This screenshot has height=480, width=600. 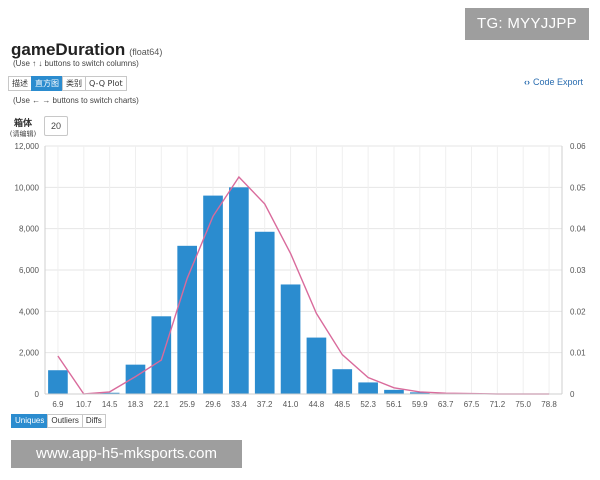 What do you see at coordinates (22, 124) in the screenshot?
I see `bins-label-main: 箱体` at bounding box center [22, 124].